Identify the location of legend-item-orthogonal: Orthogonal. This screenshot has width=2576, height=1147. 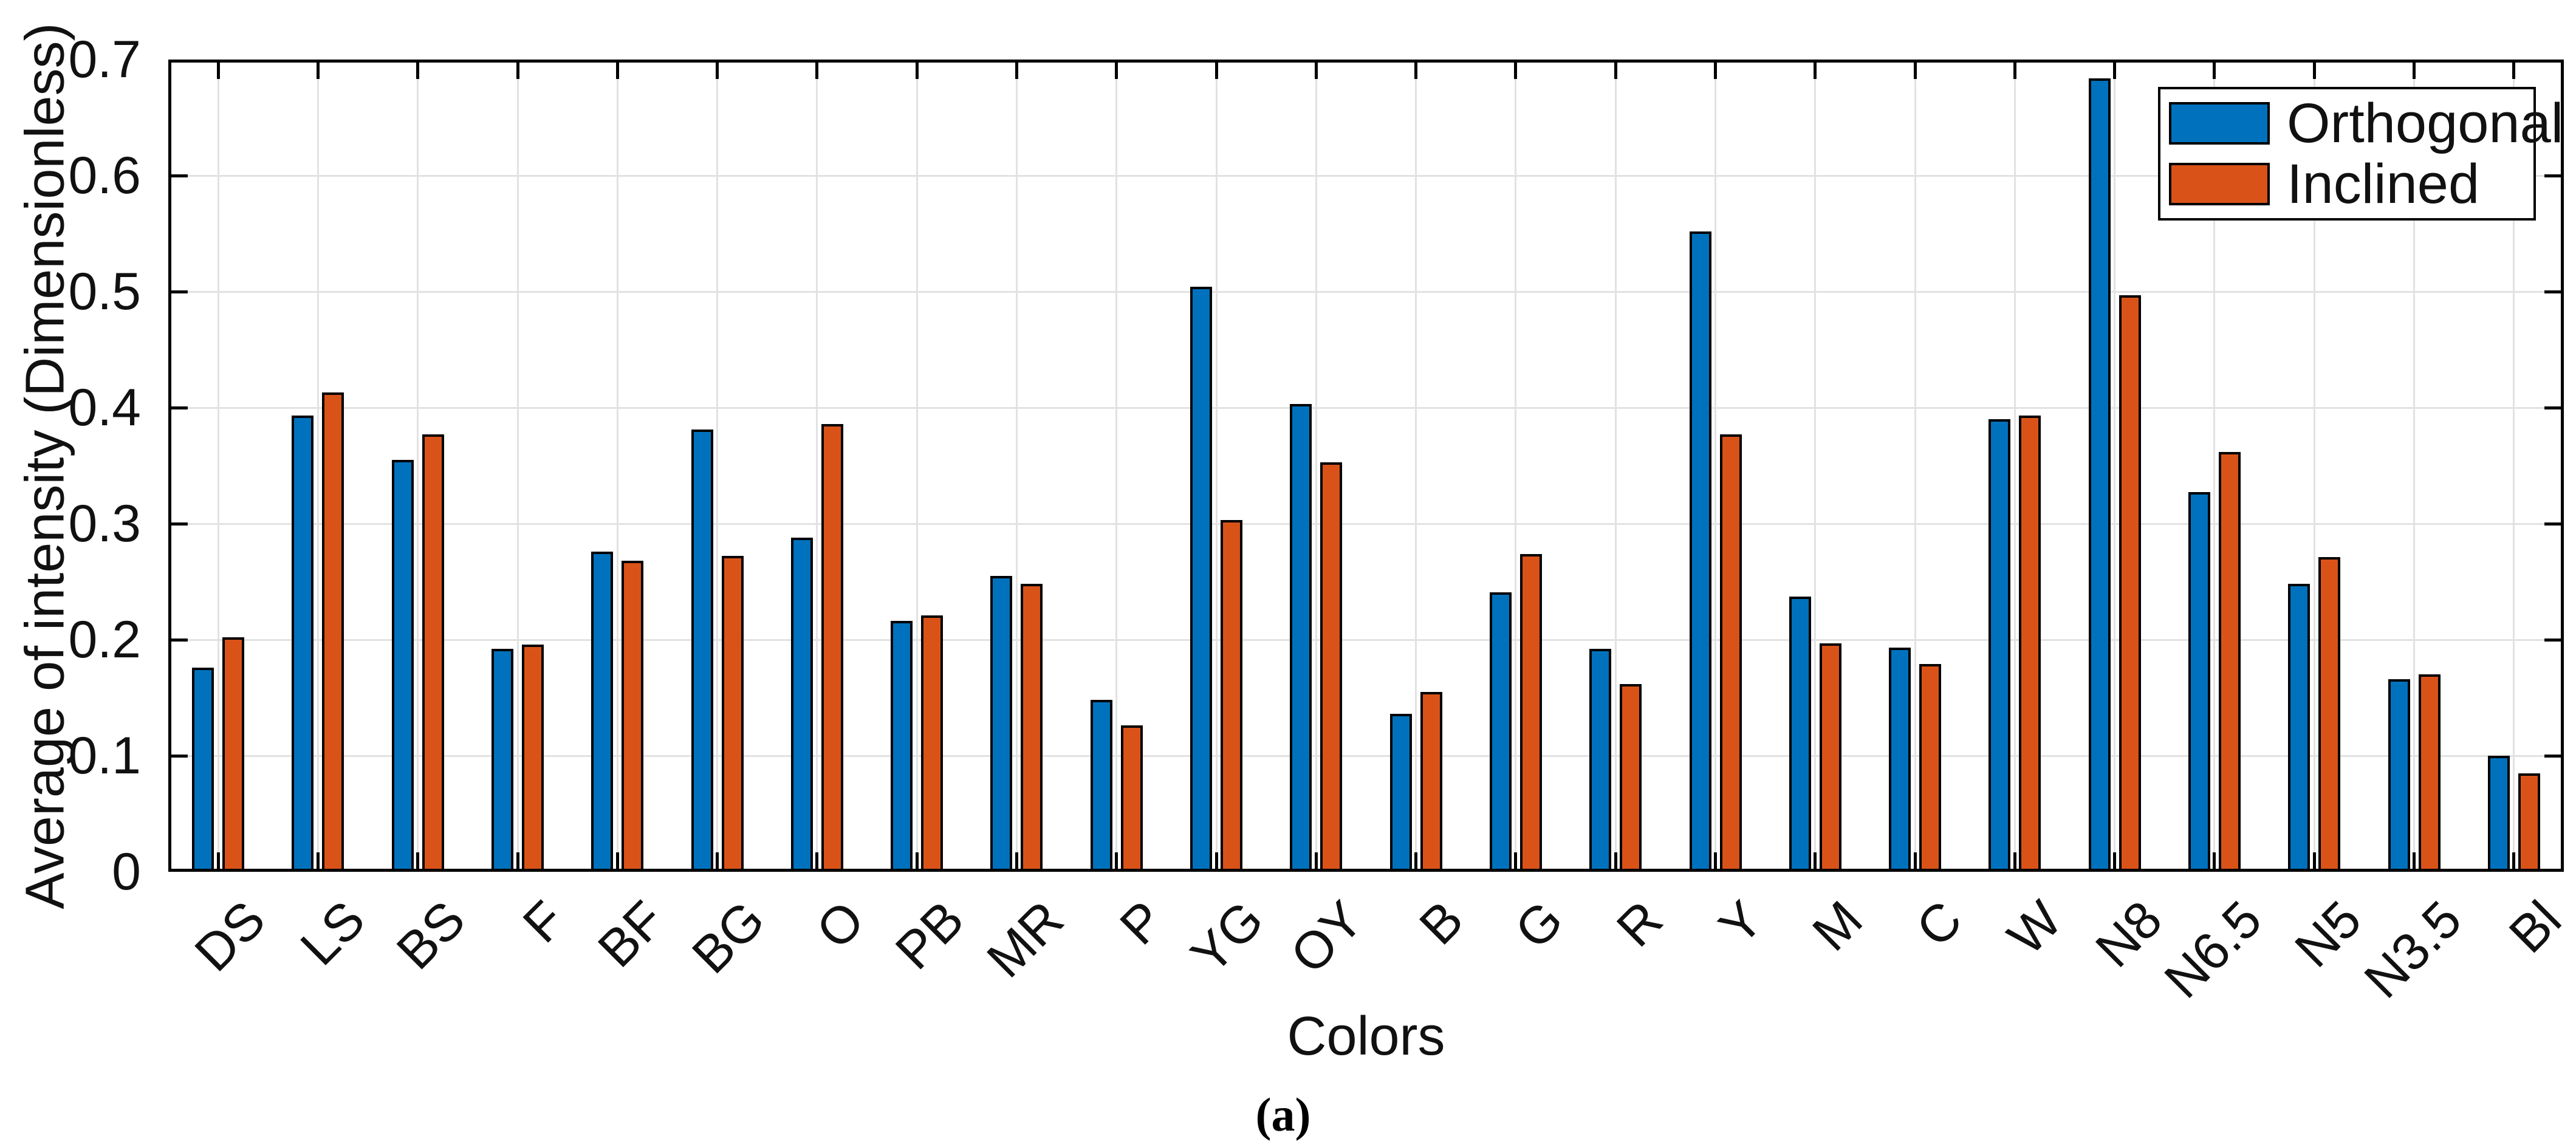
(2366, 123).